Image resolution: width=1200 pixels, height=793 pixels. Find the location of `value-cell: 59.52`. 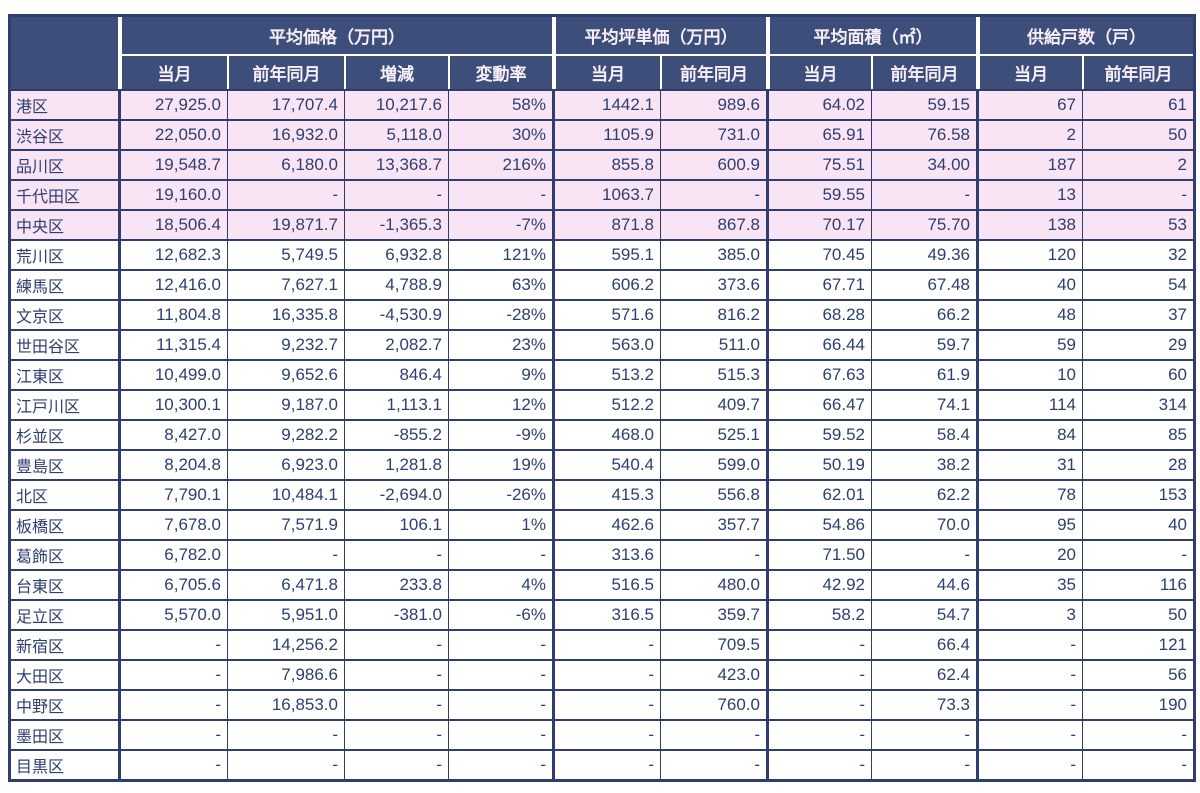

value-cell: 59.52 is located at coordinates (818, 434).